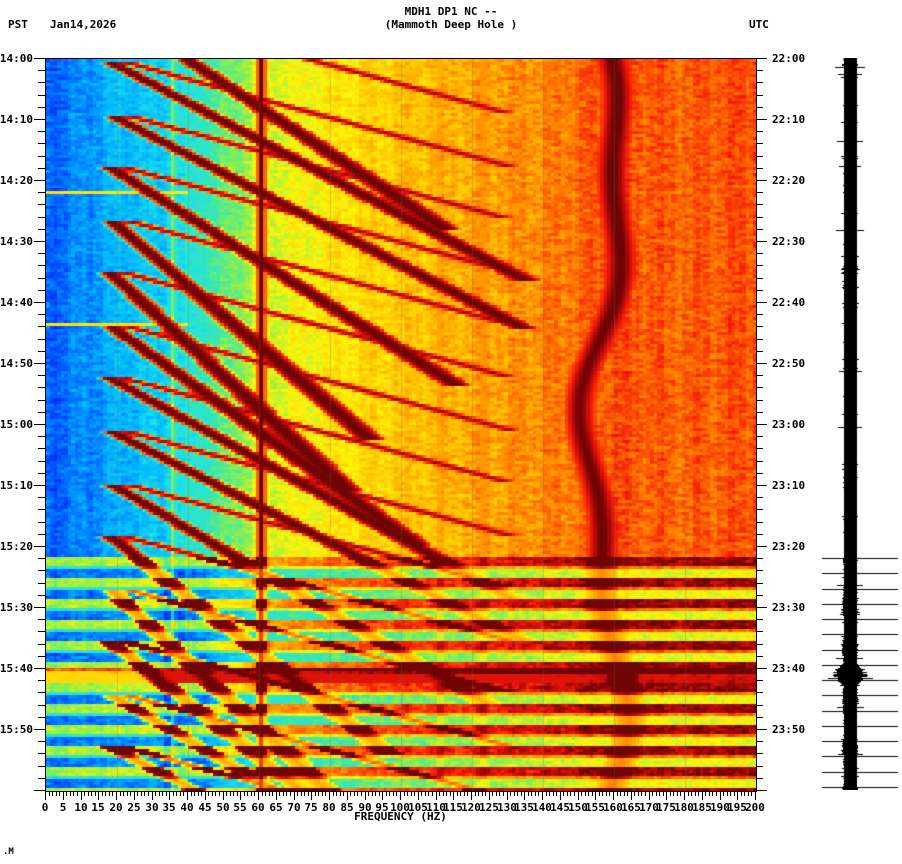 The height and width of the screenshot is (864, 902). What do you see at coordinates (613, 807) in the screenshot?
I see `freq-label: 160` at bounding box center [613, 807].